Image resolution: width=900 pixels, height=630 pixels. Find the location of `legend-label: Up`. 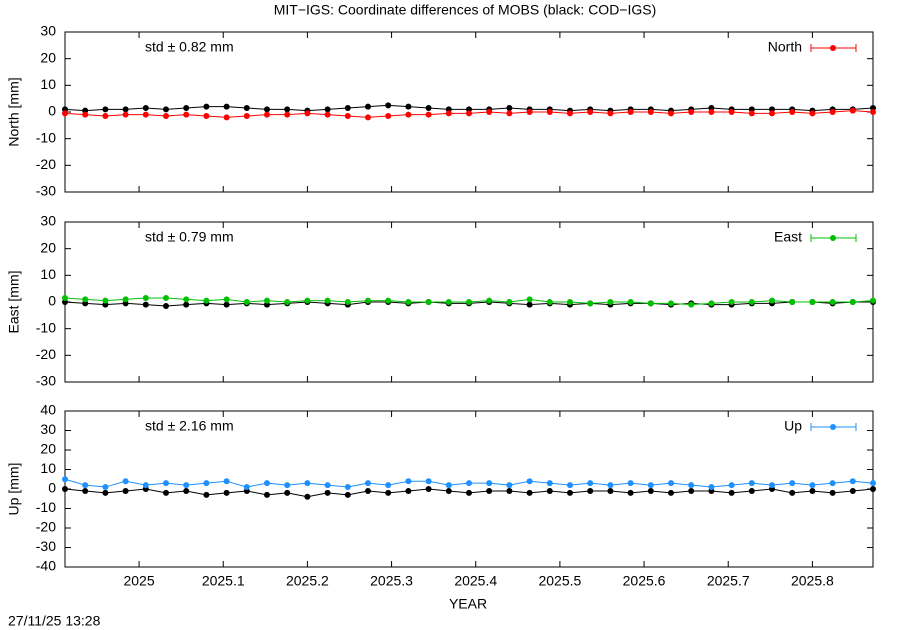

legend-label: Up is located at coordinates (793, 426).